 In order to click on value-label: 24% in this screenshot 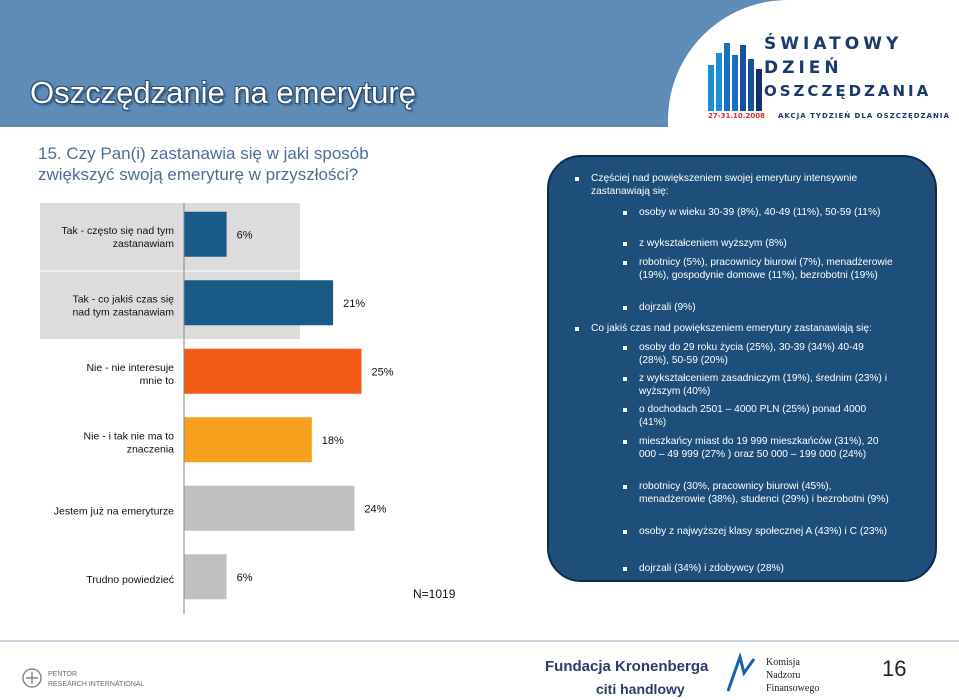, I will do `click(375, 509)`.